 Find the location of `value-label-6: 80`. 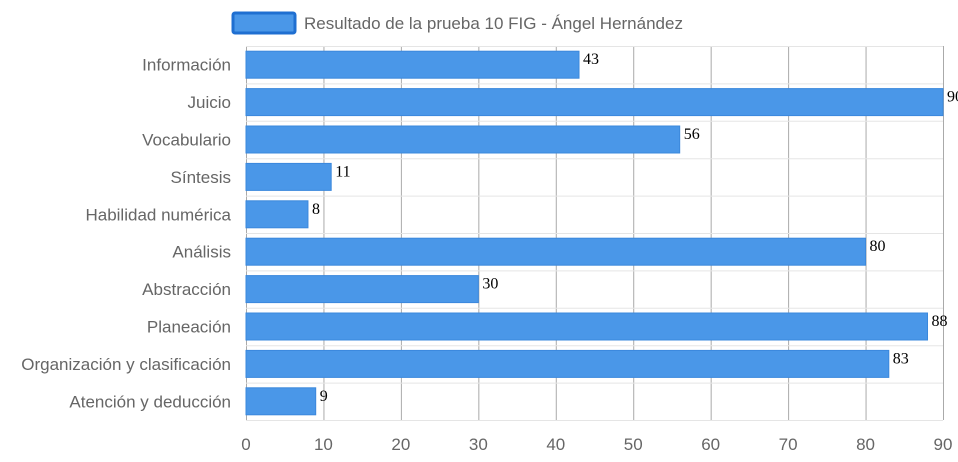

value-label-6: 80 is located at coordinates (878, 246).